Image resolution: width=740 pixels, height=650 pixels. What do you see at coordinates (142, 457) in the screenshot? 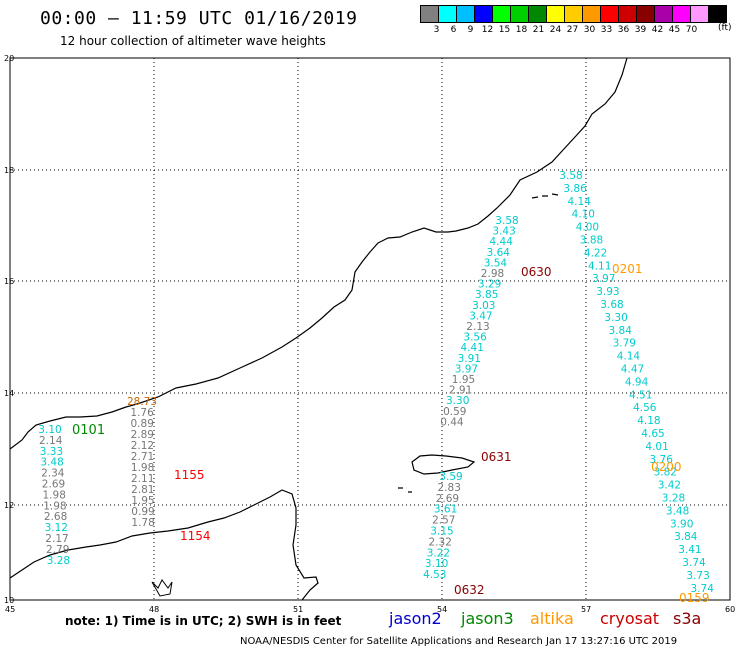
I see `wave-height-value: 2.71` at bounding box center [142, 457].